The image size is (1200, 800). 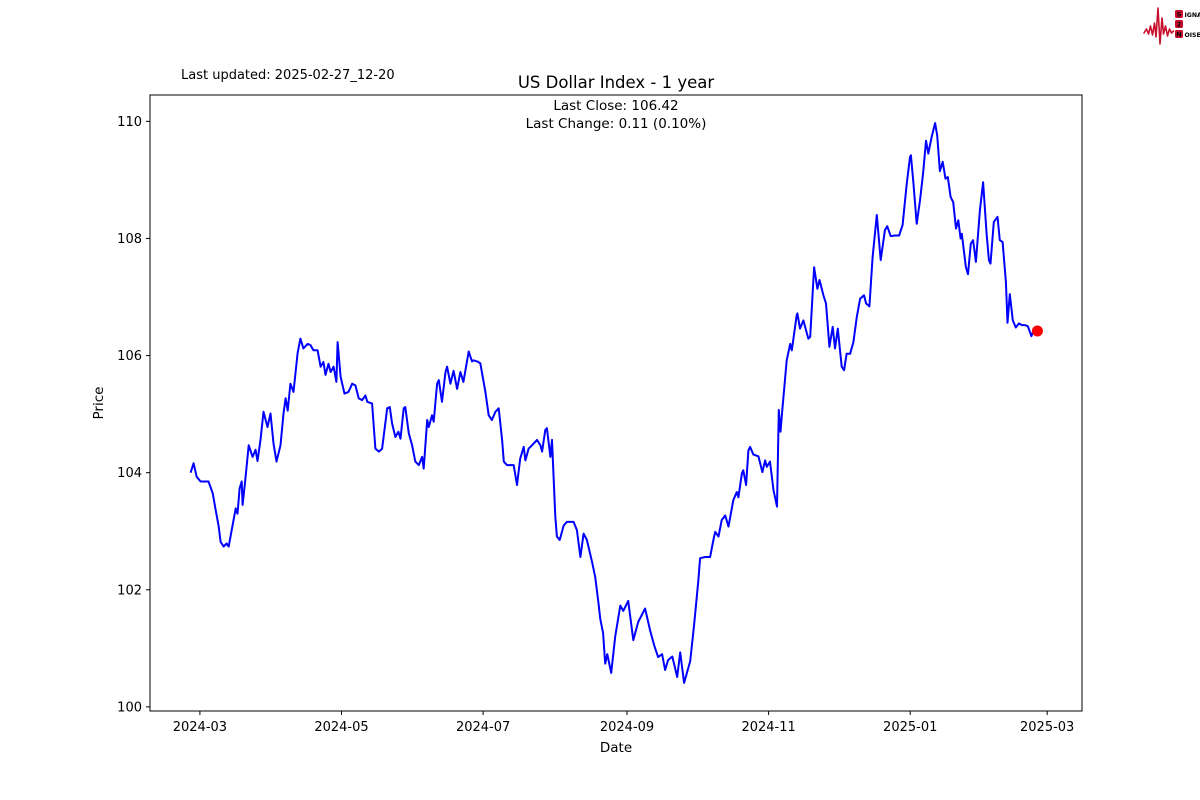 I want to click on chart-title: US Dollar Index - 1 year, so click(x=616, y=82).